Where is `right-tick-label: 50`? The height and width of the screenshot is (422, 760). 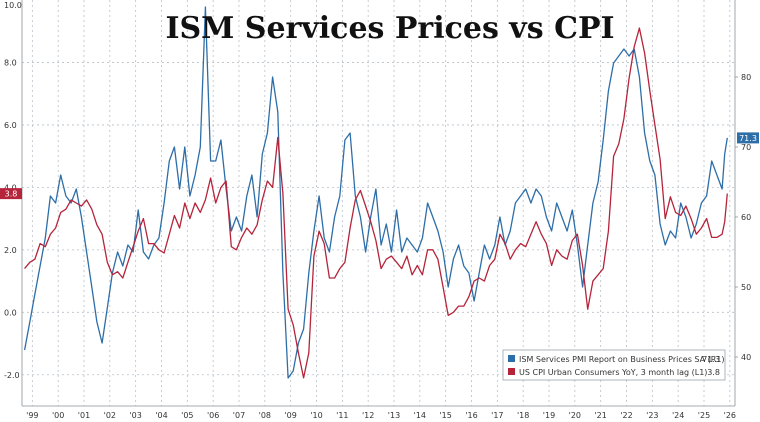 right-tick-label: 50 is located at coordinates (746, 287).